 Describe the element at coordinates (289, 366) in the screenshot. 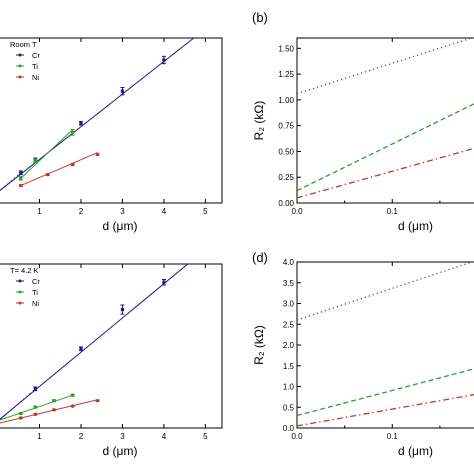

I see `y-tick-label: 1.5` at that location.